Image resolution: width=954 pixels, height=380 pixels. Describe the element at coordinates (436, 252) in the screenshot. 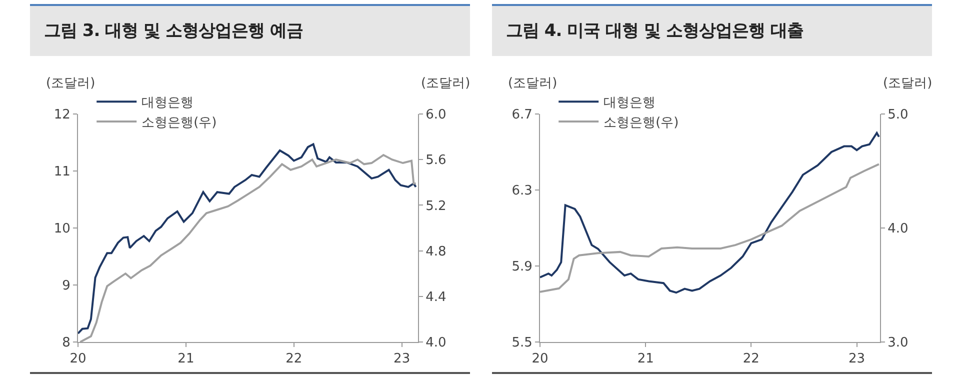

I see `y2-tick-label: 4.8` at that location.